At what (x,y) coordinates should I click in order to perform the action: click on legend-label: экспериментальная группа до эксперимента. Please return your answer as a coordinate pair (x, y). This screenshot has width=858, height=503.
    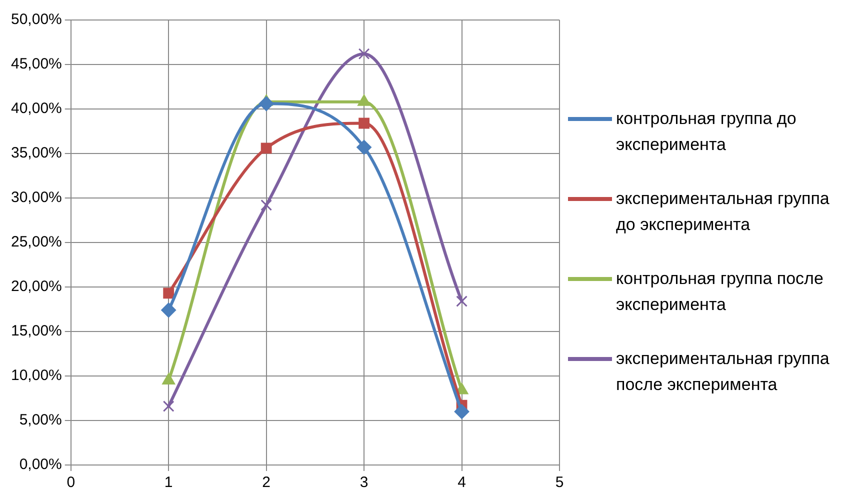
    Looking at the image, I should click on (723, 212).